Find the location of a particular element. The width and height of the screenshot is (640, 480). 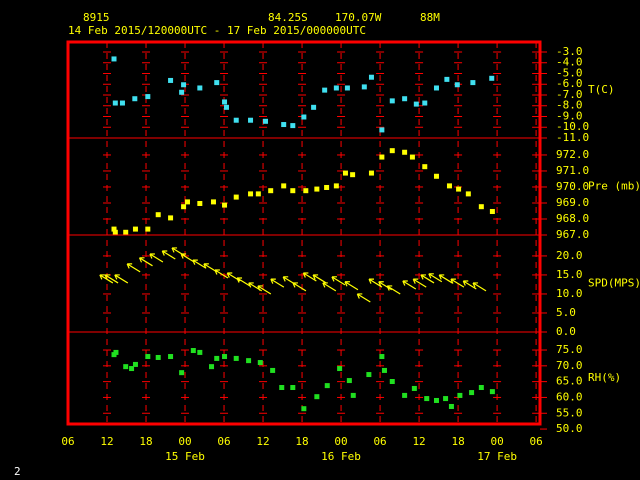

x-tick-label: 12 is located at coordinates (262, 441).